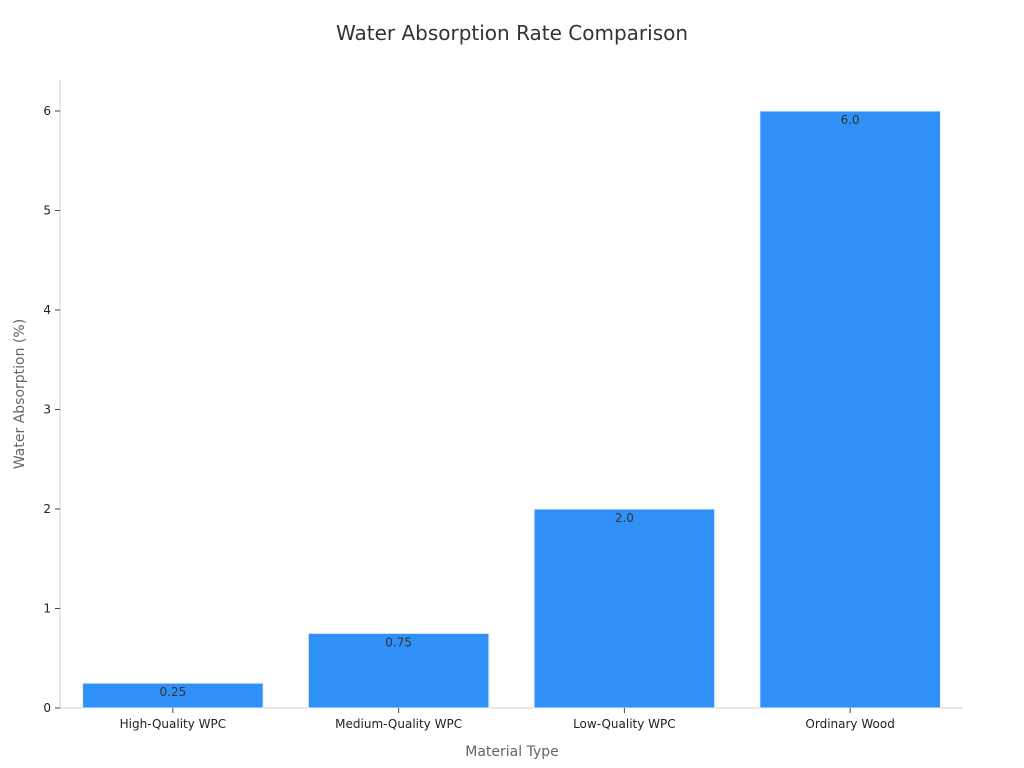  I want to click on y-tick-label: 6, so click(47, 111).